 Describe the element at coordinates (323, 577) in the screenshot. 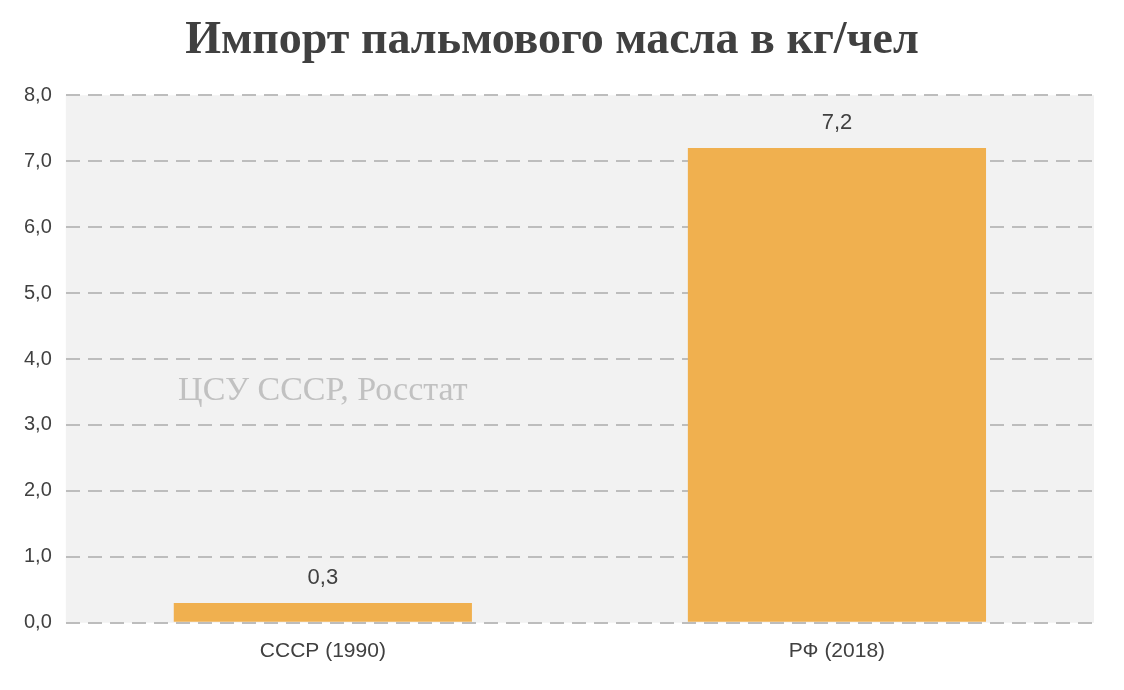

I see `data-label: 0,3` at that location.